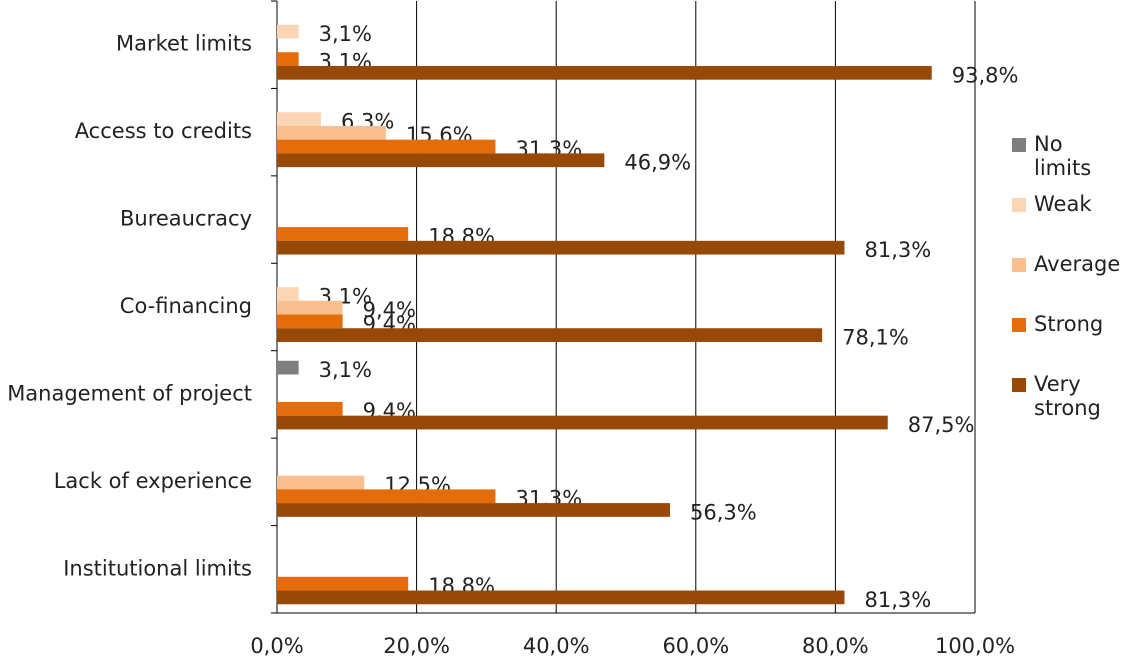 Image resolution: width=1131 pixels, height=663 pixels. I want to click on y-tick-label: Lack of experience, so click(153, 481).